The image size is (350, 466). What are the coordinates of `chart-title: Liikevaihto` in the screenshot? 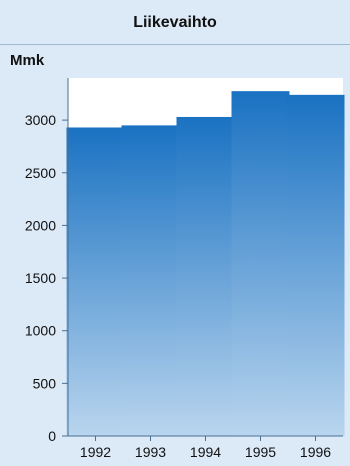 It's located at (175, 22).